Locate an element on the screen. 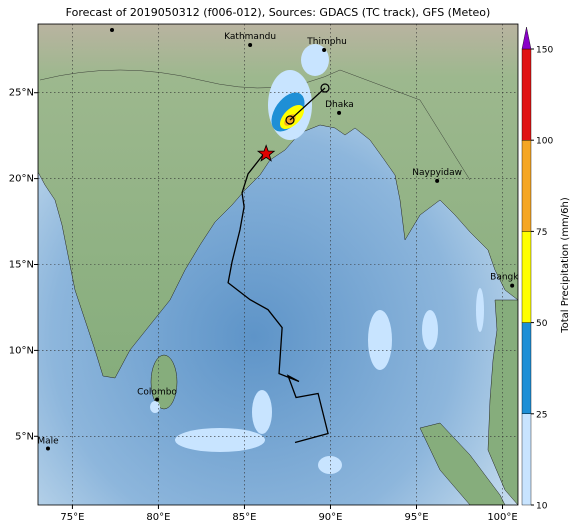  y-tick-label: 20°N is located at coordinates (21, 179).